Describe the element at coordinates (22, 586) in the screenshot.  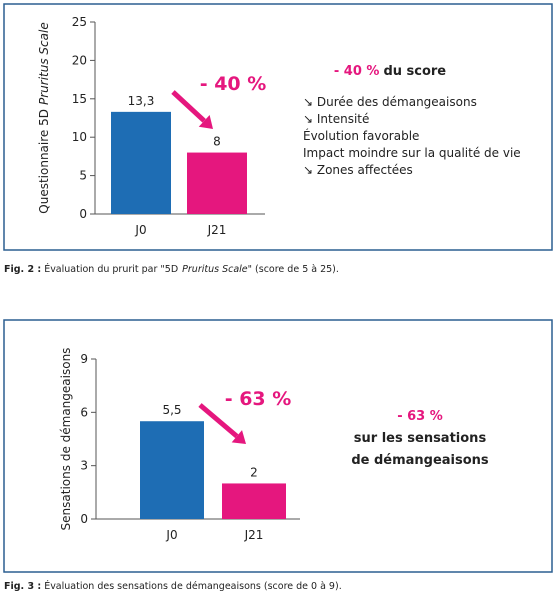
I see `caption-part: Fig. 3 :` at that location.